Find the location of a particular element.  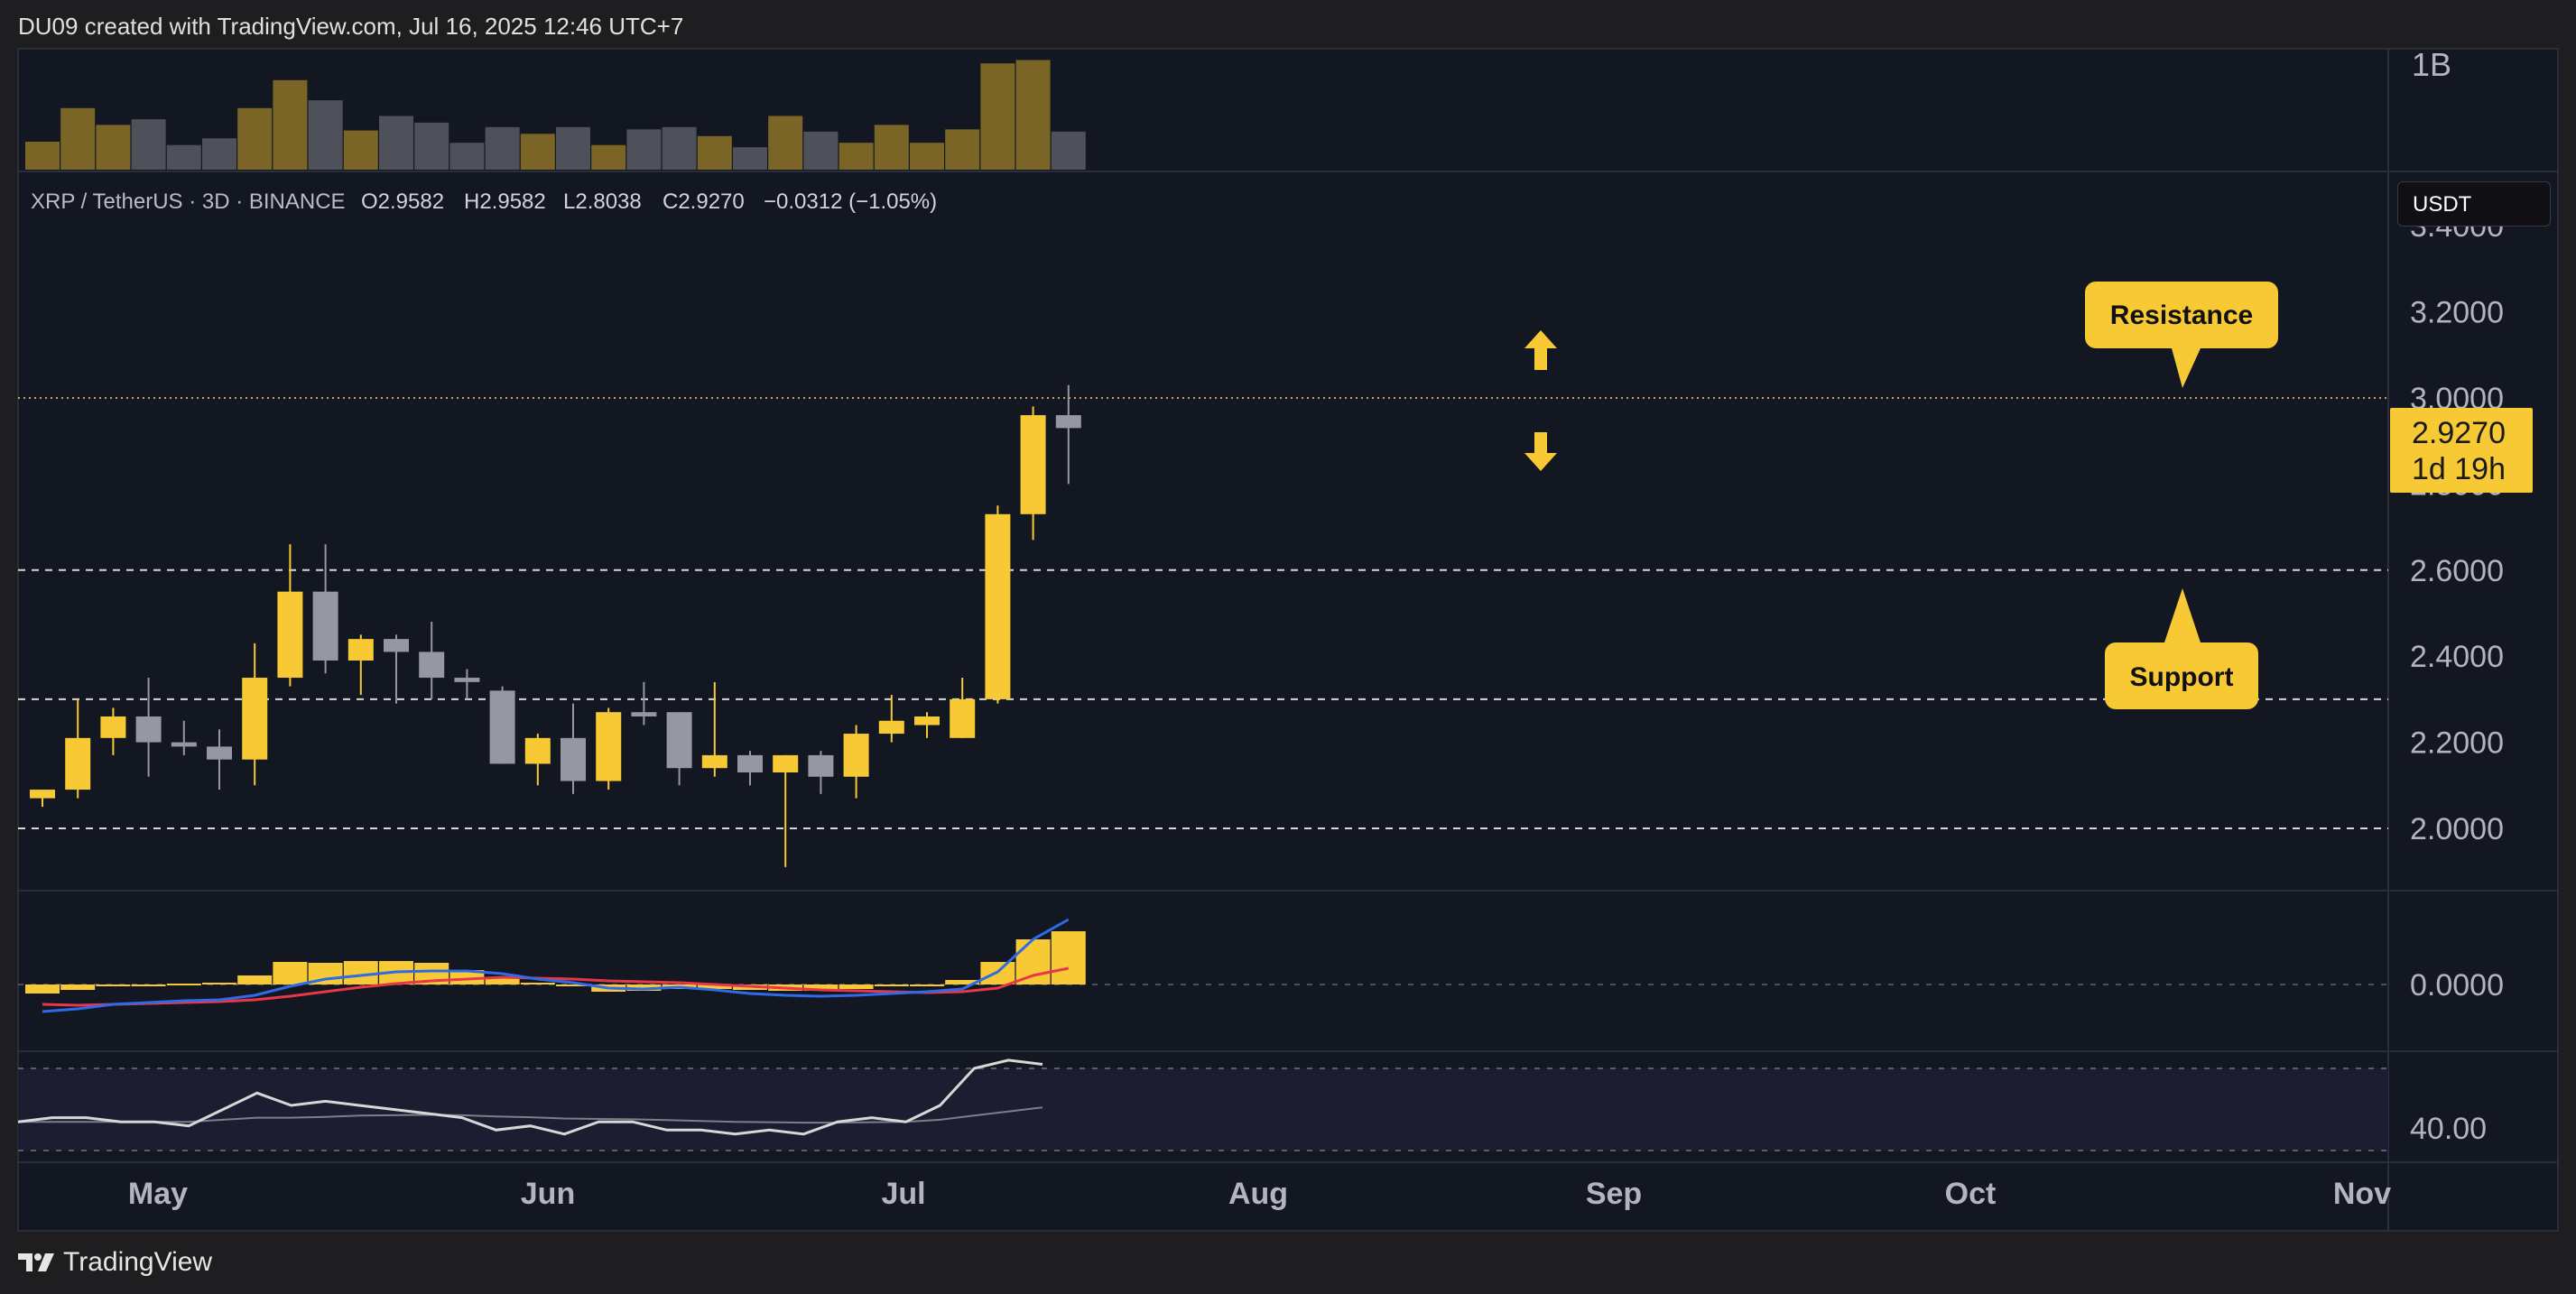

last-price-value: 2.9270 is located at coordinates (2459, 433).